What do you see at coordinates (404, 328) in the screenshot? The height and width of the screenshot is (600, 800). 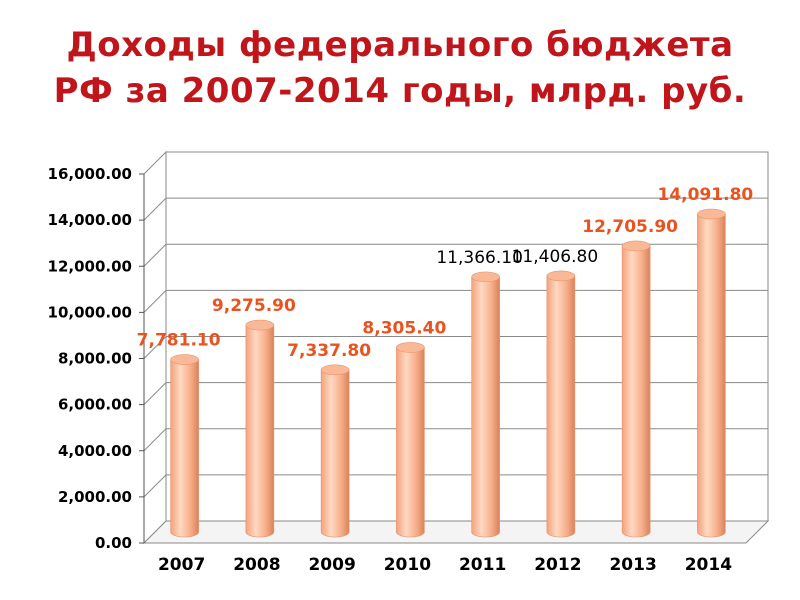 I see `data-label: 8,305.40` at bounding box center [404, 328].